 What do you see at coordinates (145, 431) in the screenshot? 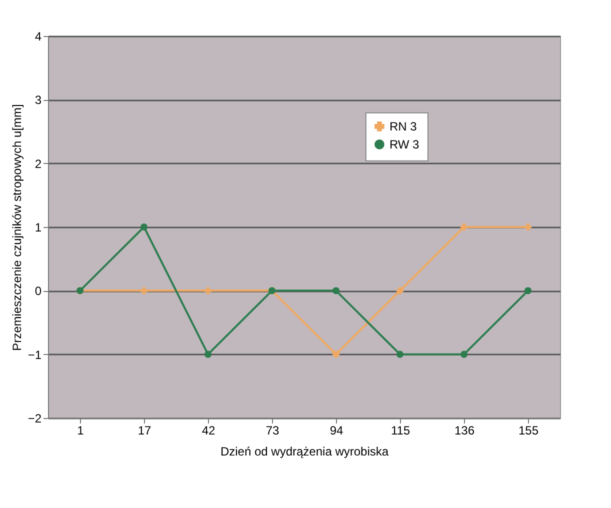
I see `x-tick-label: 17` at bounding box center [145, 431].